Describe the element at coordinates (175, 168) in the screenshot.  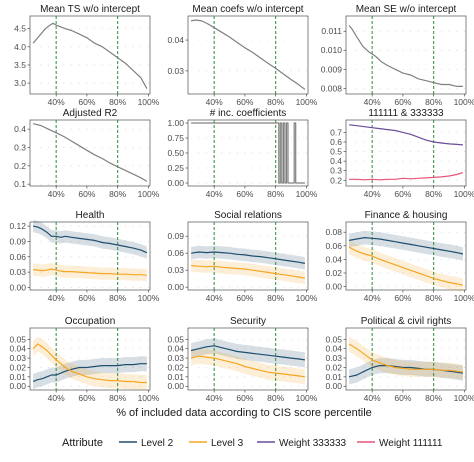
I see `y-tick-label: 0.25` at that location.